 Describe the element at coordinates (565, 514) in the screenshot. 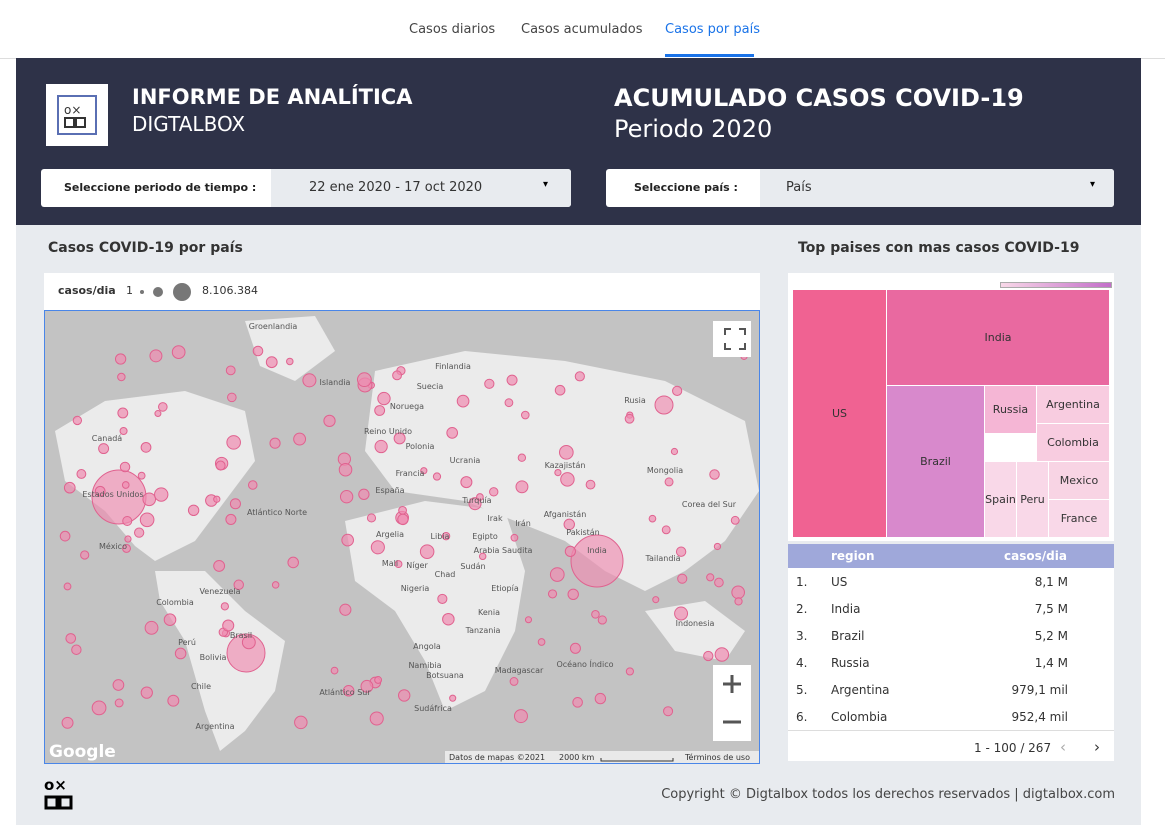

I see `map-label: Afganistán` at that location.